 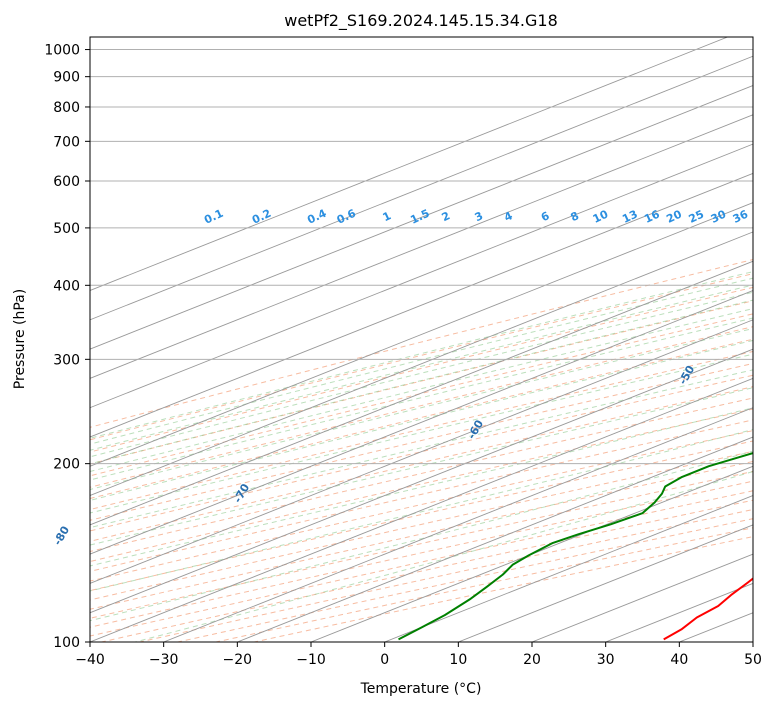 I want to click on x-axis-title: Temperature (°C), so click(x=421, y=689).